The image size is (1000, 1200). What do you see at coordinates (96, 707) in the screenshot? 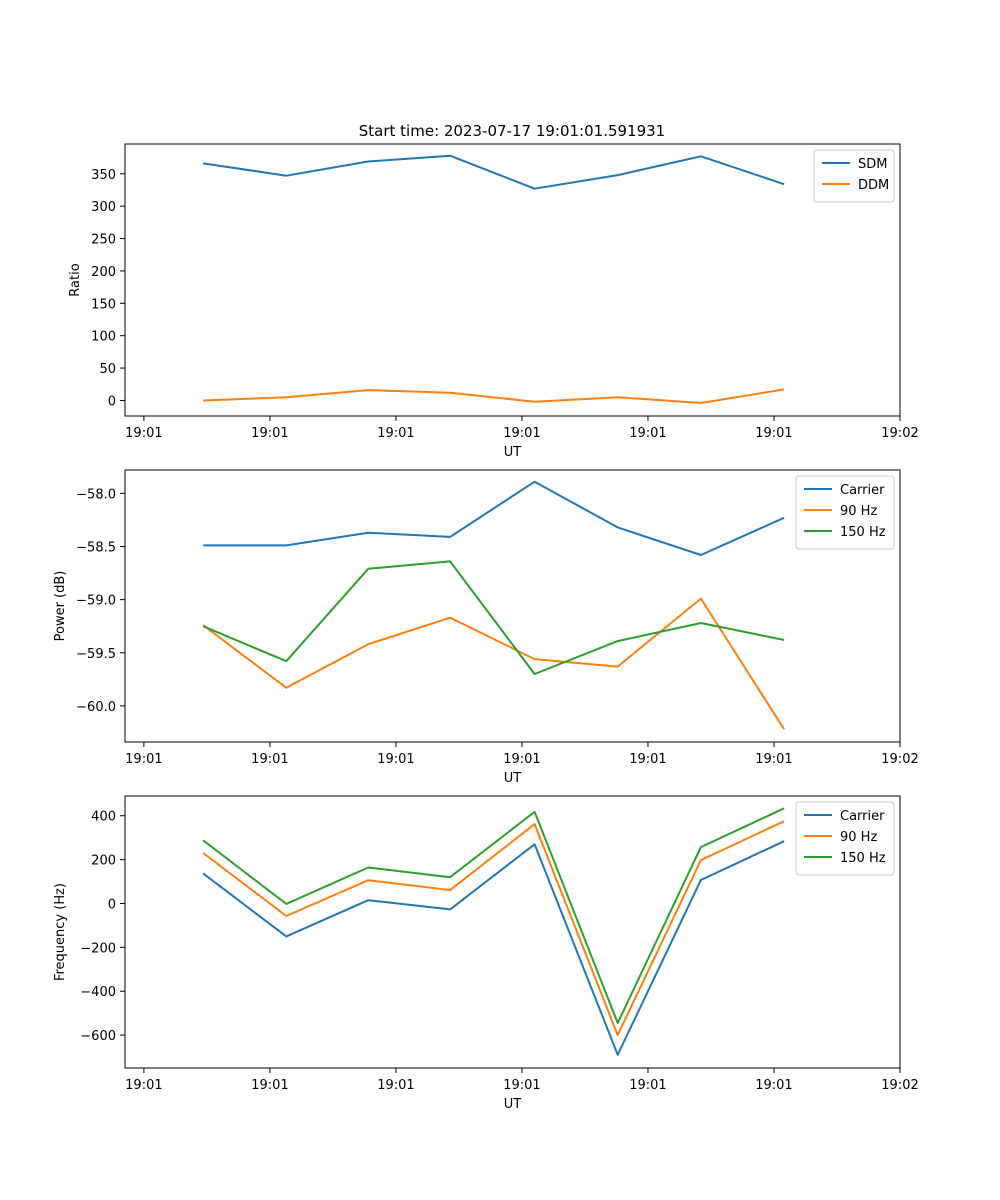
I see `power-y-tick-label: −60.0` at bounding box center [96, 707].